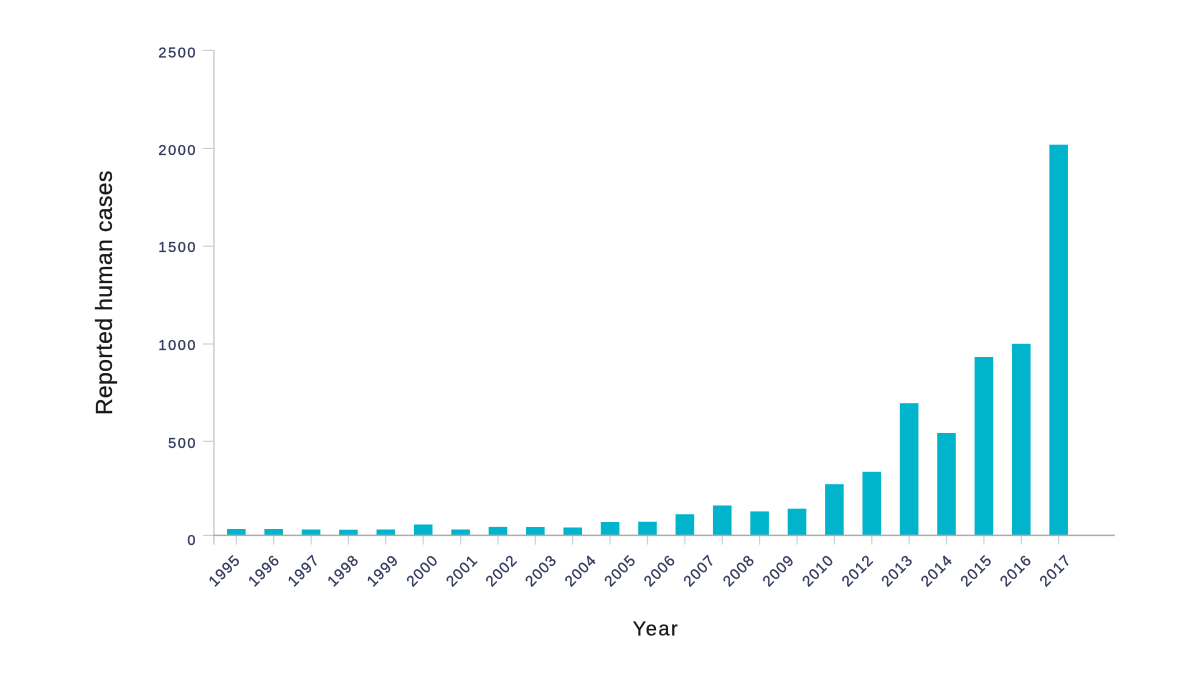 The width and height of the screenshot is (1200, 680). I want to click on svg-text: 2500, so click(177, 54).